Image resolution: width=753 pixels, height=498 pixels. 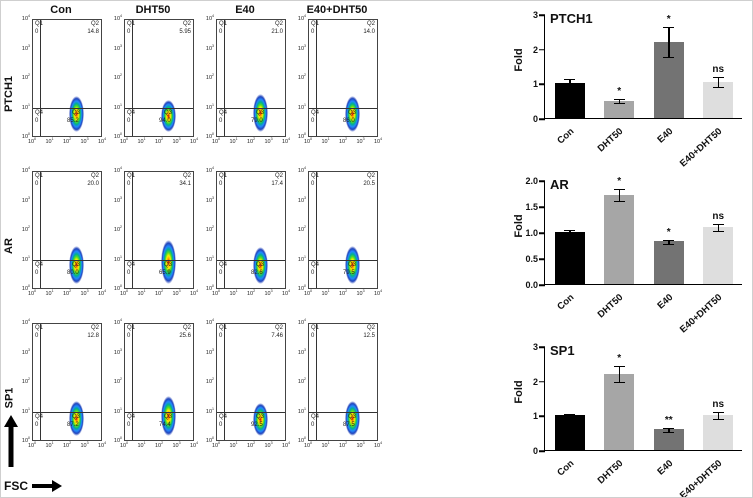 I want to click on flow-plot-area: Q1 0 Q2 7.46 Q4 0 Q3 92.5, so click(x=251, y=382).